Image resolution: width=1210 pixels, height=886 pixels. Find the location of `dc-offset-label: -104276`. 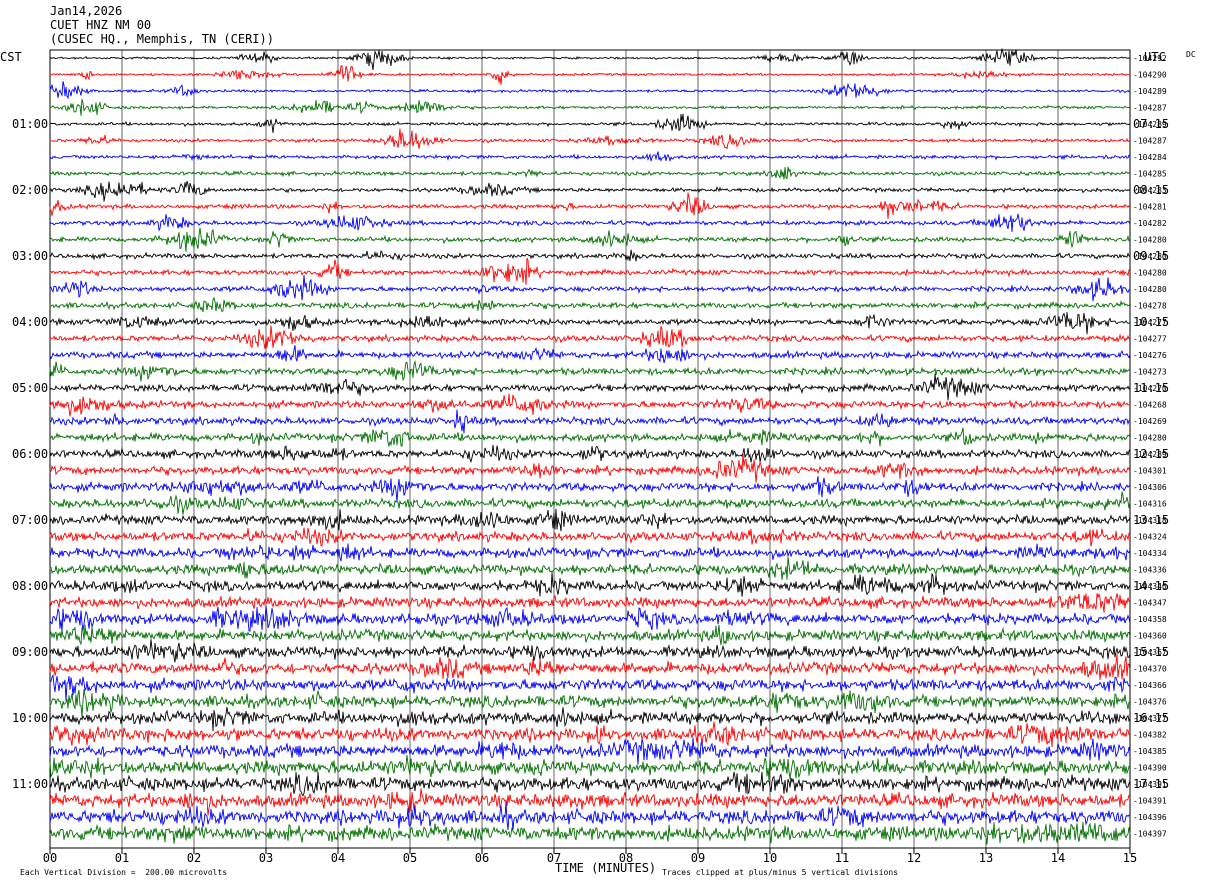

dc-offset-label: -104276 is located at coordinates (1150, 355).